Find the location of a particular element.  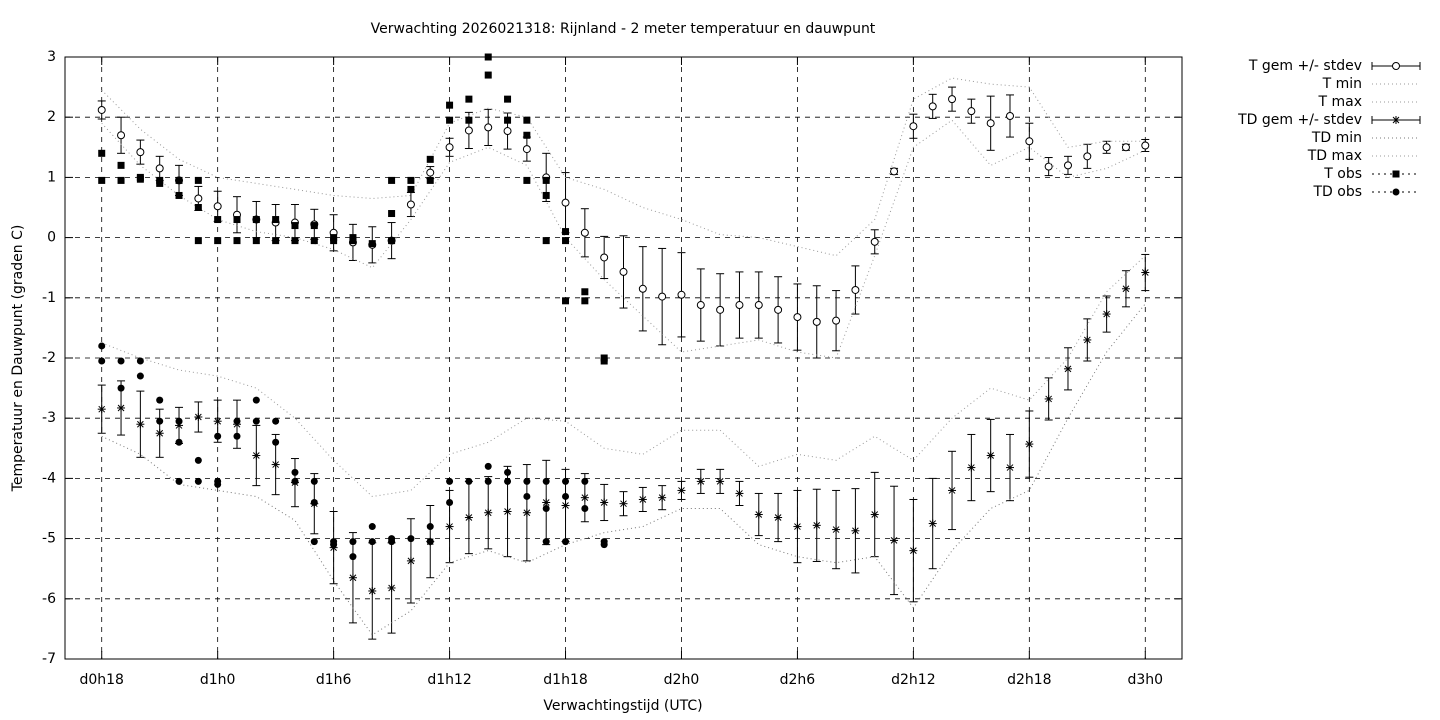

y-tick-label: -6 is located at coordinates (49, 599).